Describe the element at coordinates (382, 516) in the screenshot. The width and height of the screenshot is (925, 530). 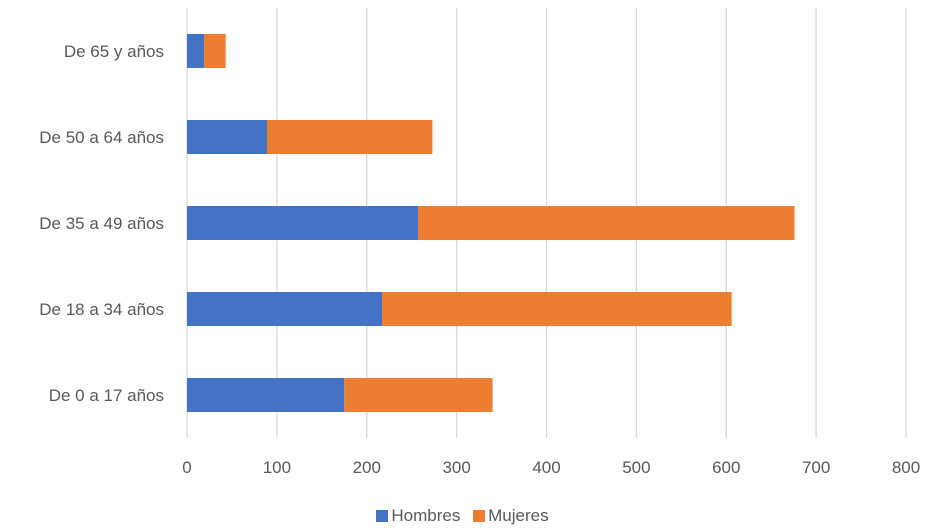
I see `legend-swatch-hombres` at that location.